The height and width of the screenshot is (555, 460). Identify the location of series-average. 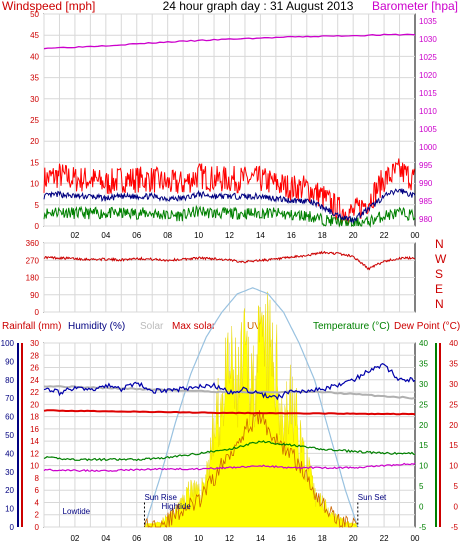
(229, 206).